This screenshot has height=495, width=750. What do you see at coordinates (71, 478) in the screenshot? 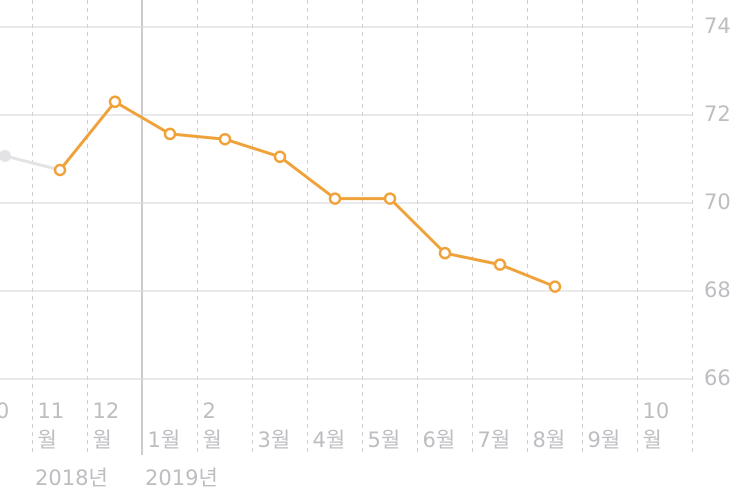
I see `year-label: 2018년` at bounding box center [71, 478].